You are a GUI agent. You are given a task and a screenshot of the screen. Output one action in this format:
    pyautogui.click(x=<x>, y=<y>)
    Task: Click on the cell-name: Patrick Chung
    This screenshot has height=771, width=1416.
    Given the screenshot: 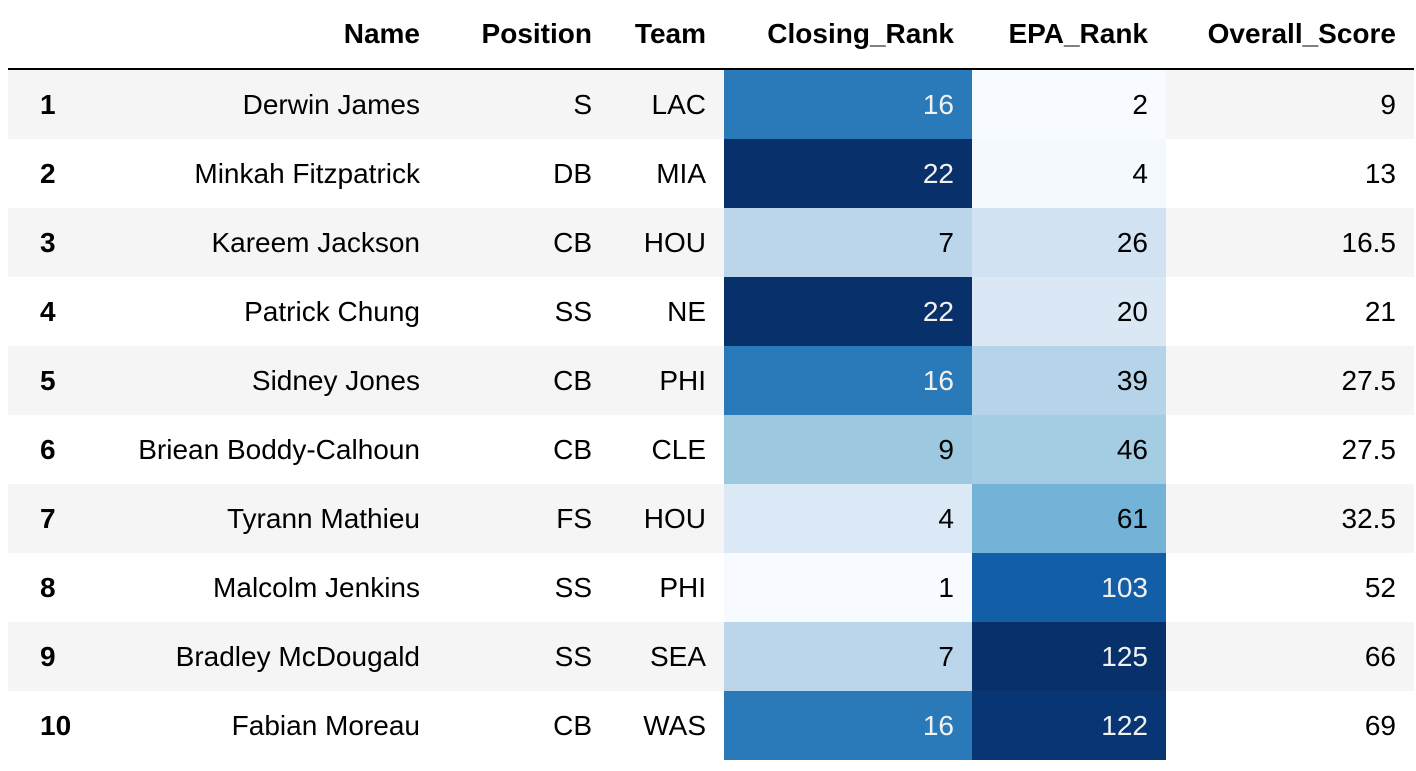 What is the action you would take?
    pyautogui.click(x=332, y=311)
    